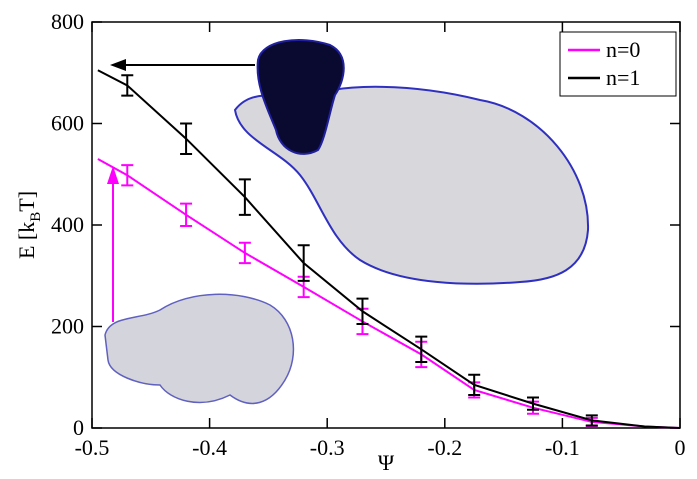  Describe the element at coordinates (623, 49) in the screenshot. I see `legend-label: n=0` at that location.